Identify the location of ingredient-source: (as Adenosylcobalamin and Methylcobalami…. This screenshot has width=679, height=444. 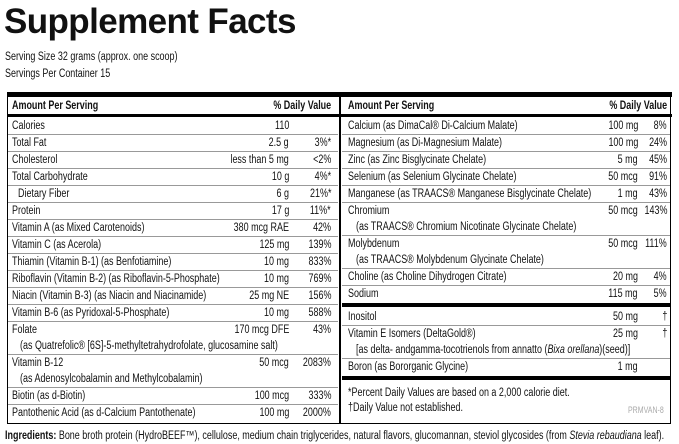
(111, 379).